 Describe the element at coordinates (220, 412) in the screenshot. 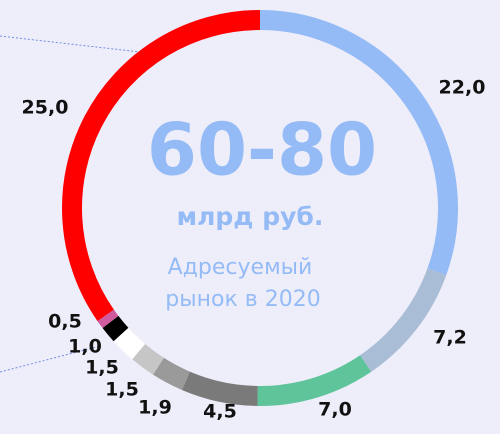

I see `data-label: 4,5` at that location.